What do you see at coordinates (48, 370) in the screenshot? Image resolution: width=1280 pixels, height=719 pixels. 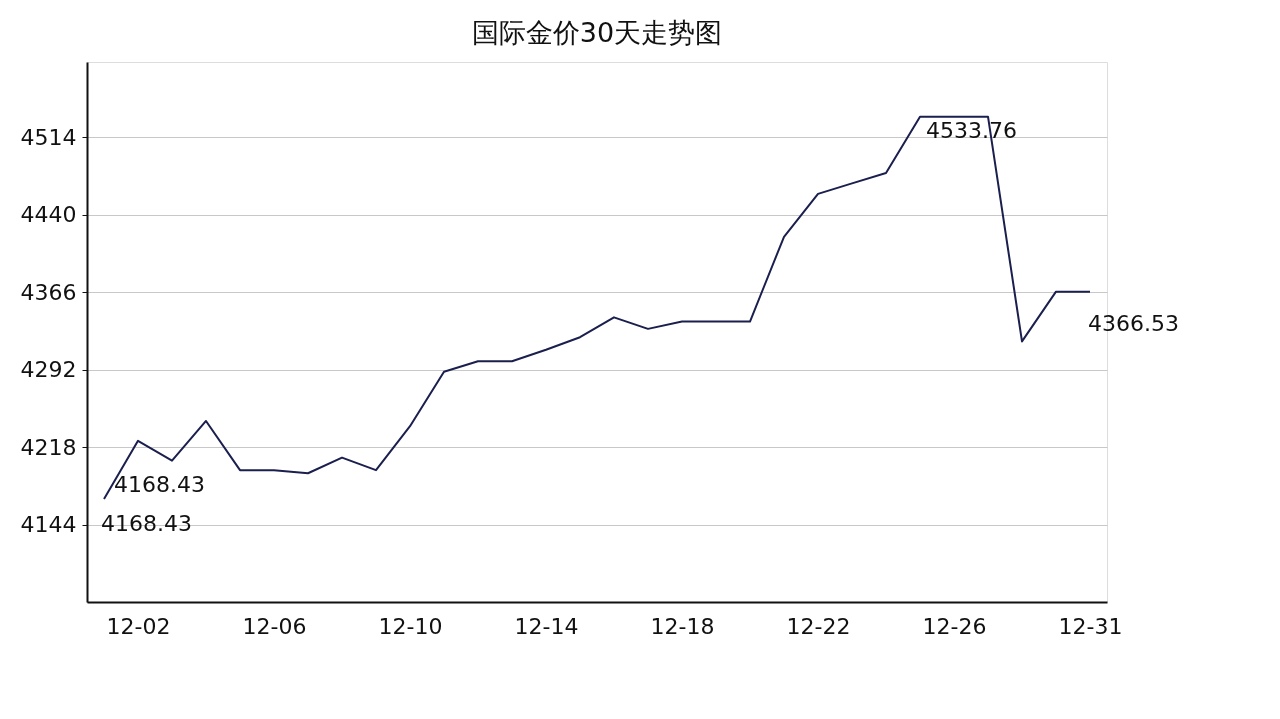 I see `y-tick-label: 4292` at bounding box center [48, 370].